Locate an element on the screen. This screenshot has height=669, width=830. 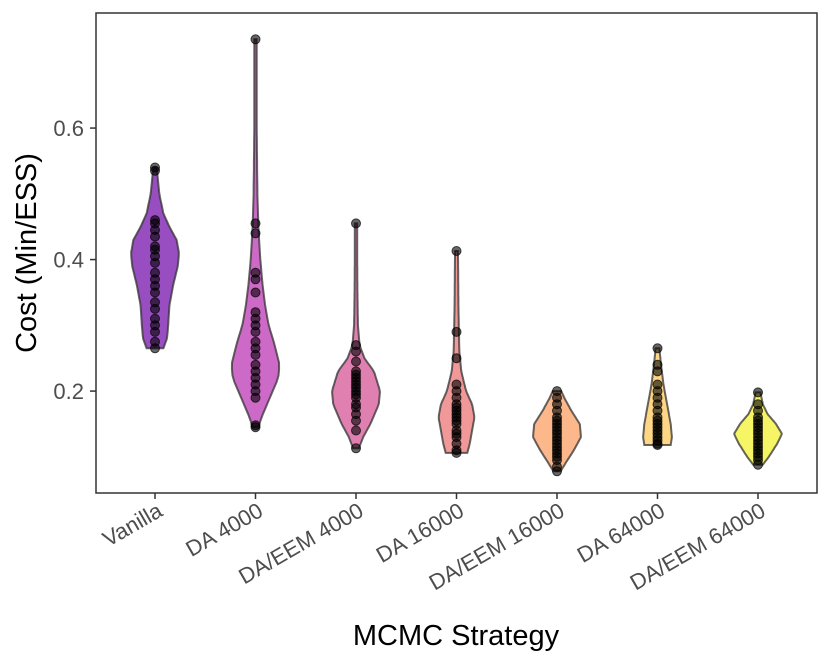
x-axis-title: MCMC Strategy is located at coordinates (456, 636).